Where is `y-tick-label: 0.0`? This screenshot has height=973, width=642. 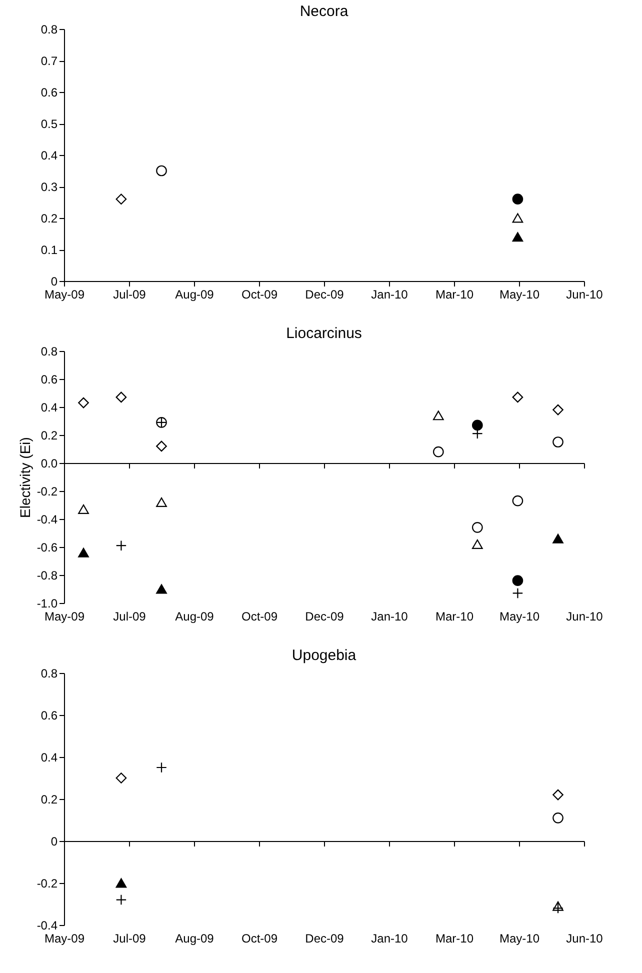 y-tick-label: 0.0 is located at coordinates (49, 463).